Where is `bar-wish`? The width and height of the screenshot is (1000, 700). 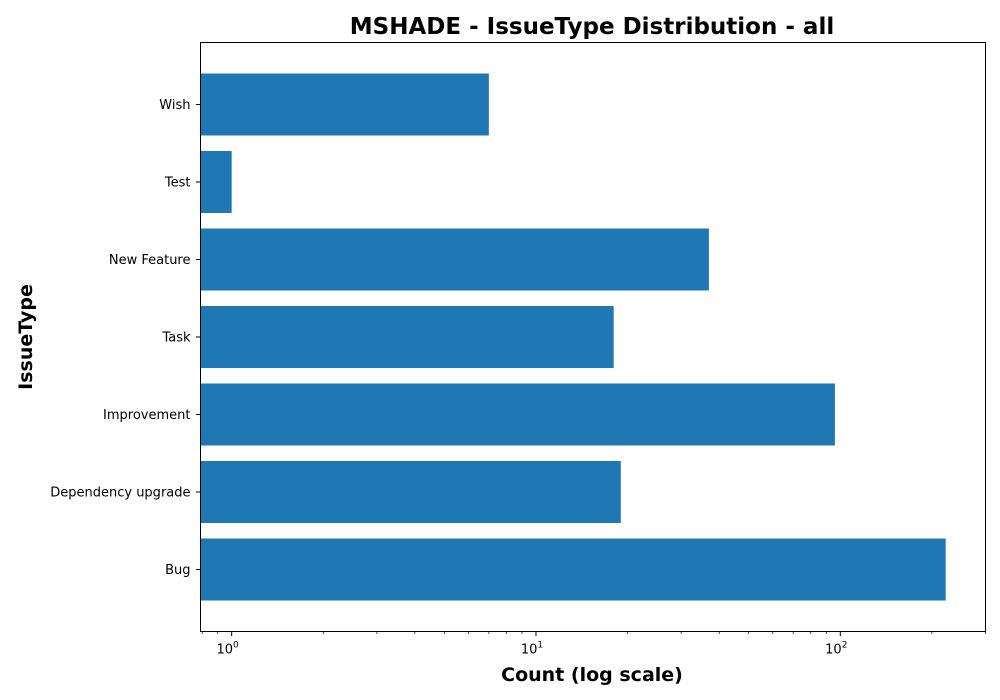 bar-wish is located at coordinates (344, 104).